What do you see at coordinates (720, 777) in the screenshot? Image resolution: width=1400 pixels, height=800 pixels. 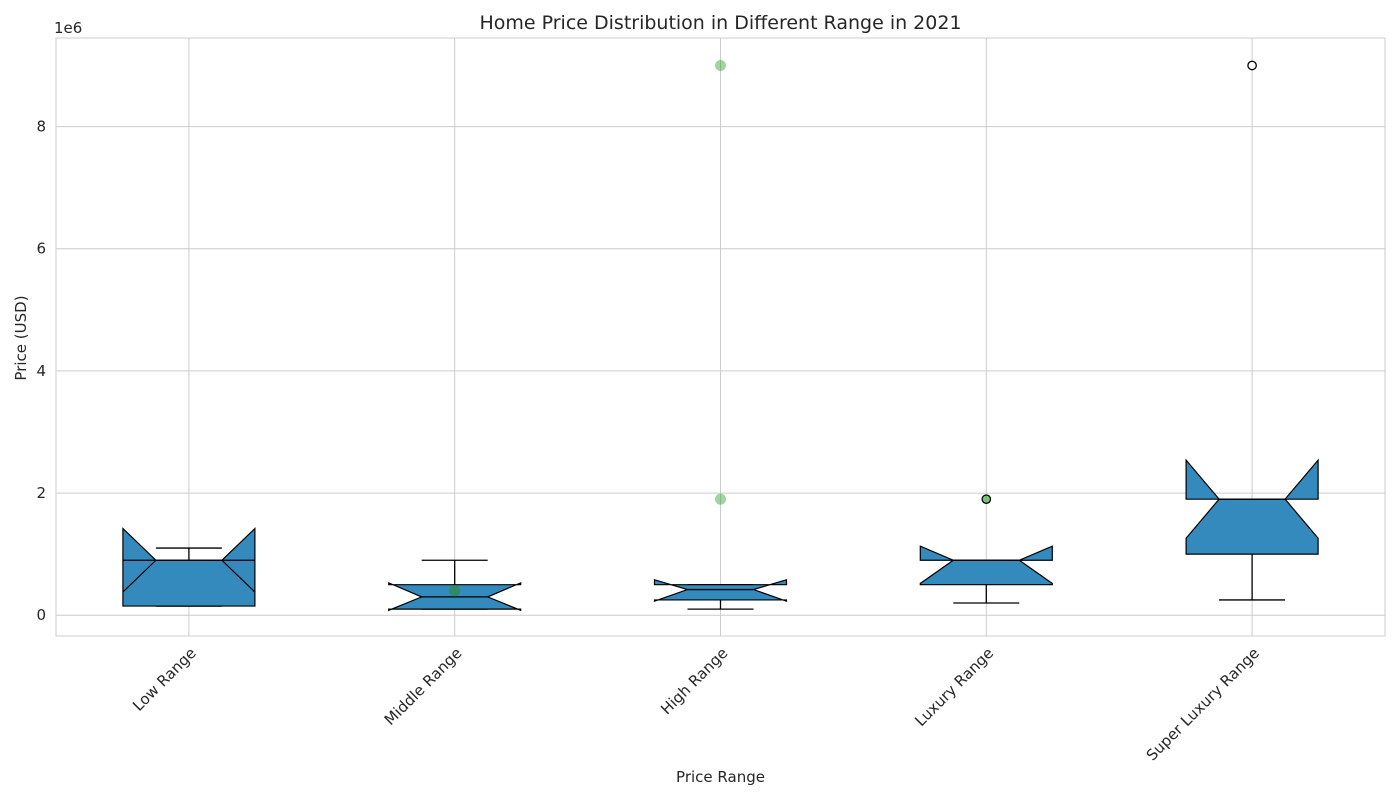 I see `x-axis-label: Price Range` at bounding box center [720, 777].